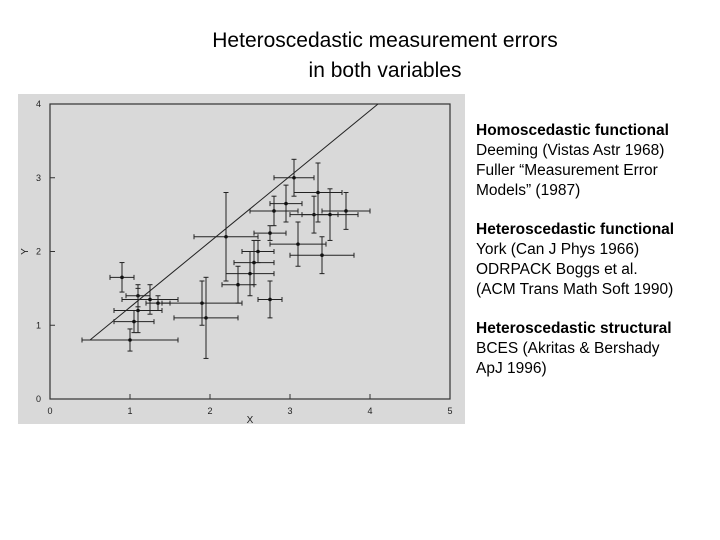 This screenshot has height=540, width=720. I want to click on x-tick-label: 3, so click(289, 411).